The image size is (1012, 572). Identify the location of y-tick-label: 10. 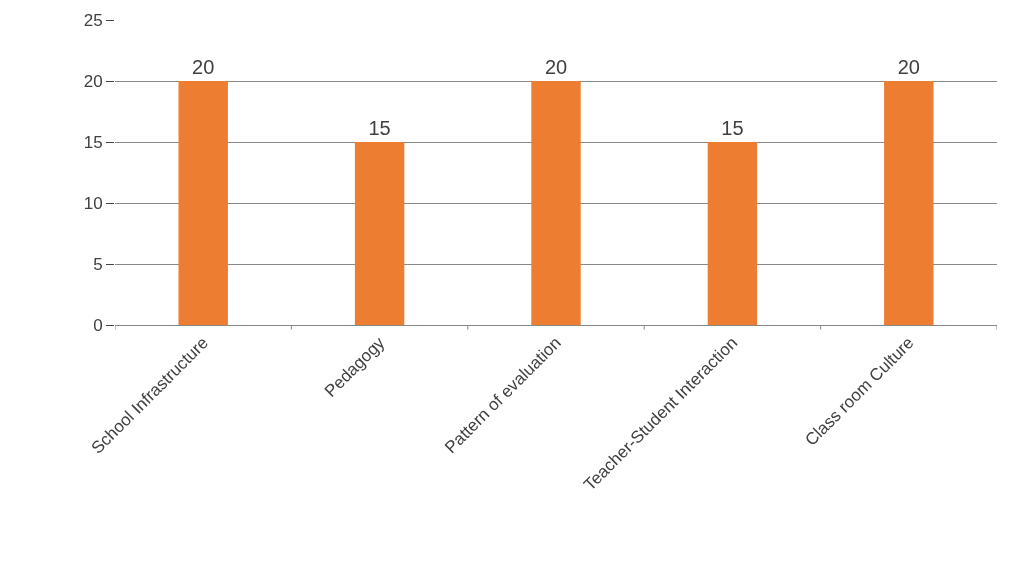
(93, 203).